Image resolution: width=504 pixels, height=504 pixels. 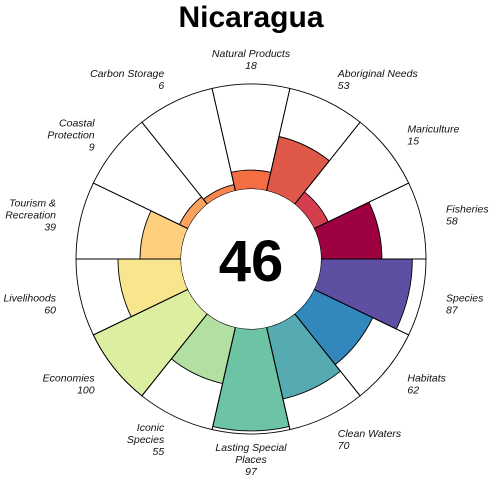 I want to click on label-carbon-storage: Carbon Storage 6, so click(x=127, y=80).